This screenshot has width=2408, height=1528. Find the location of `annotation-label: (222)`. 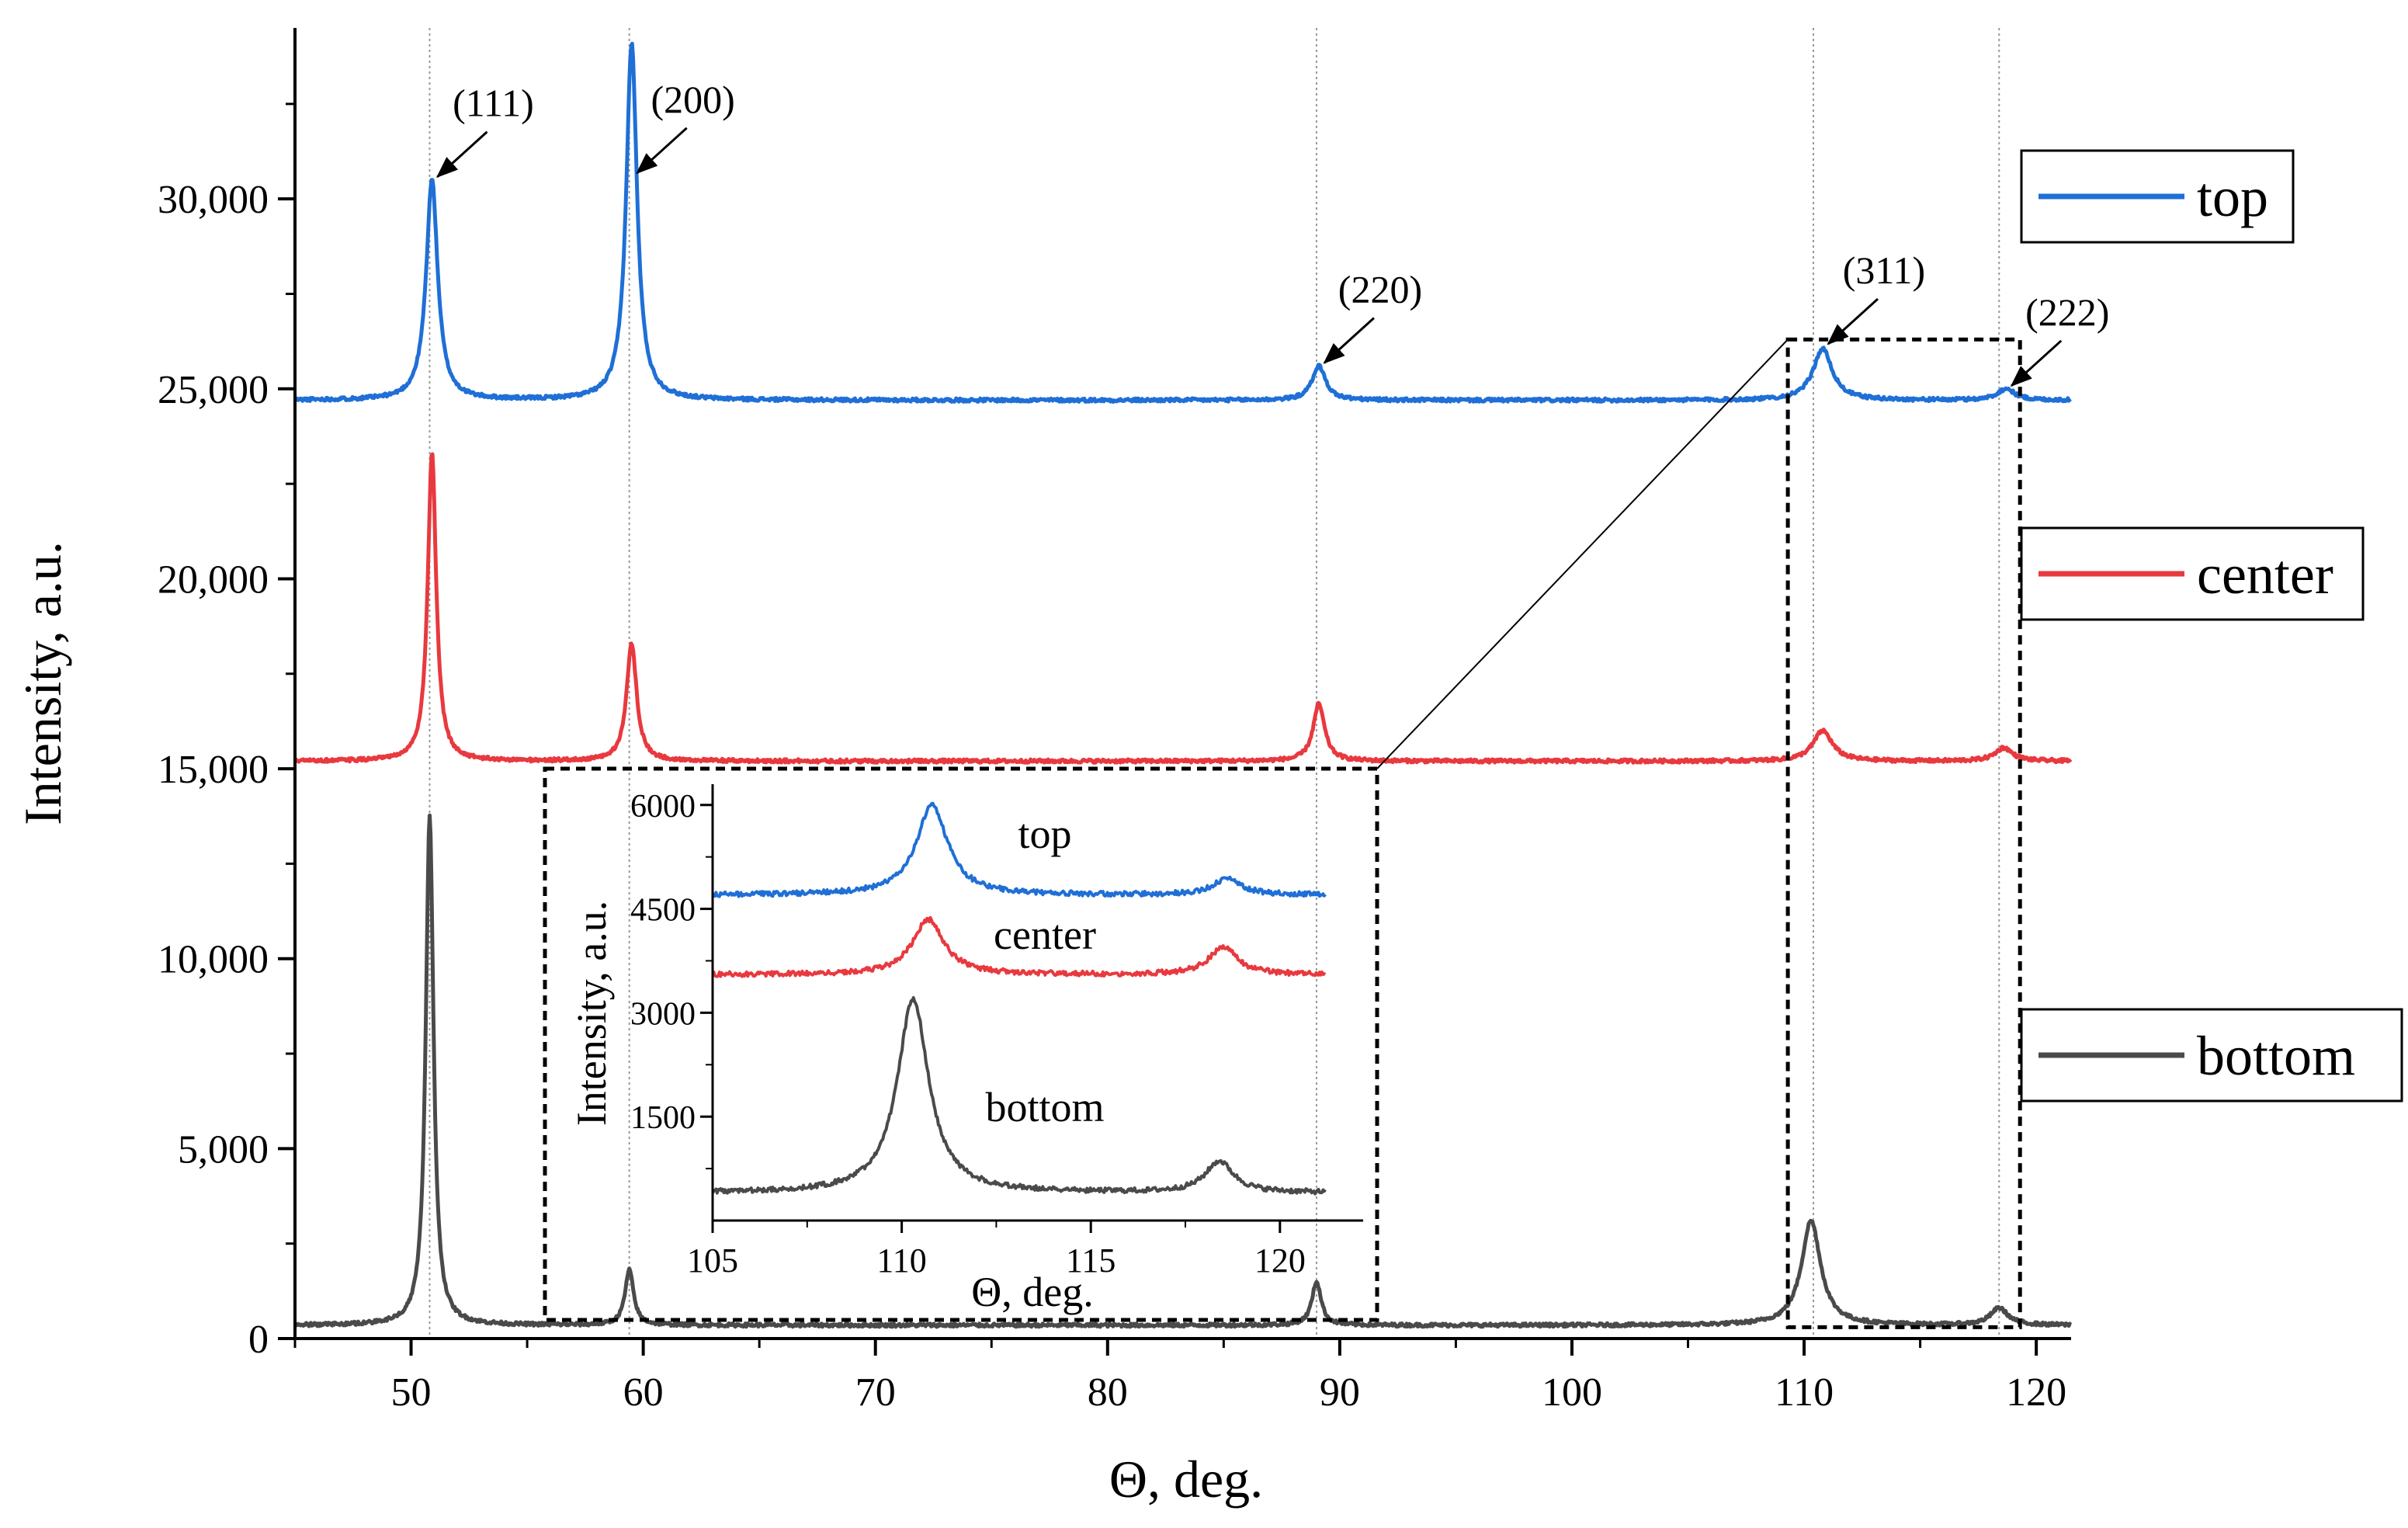

annotation-label: (222) is located at coordinates (2067, 312).